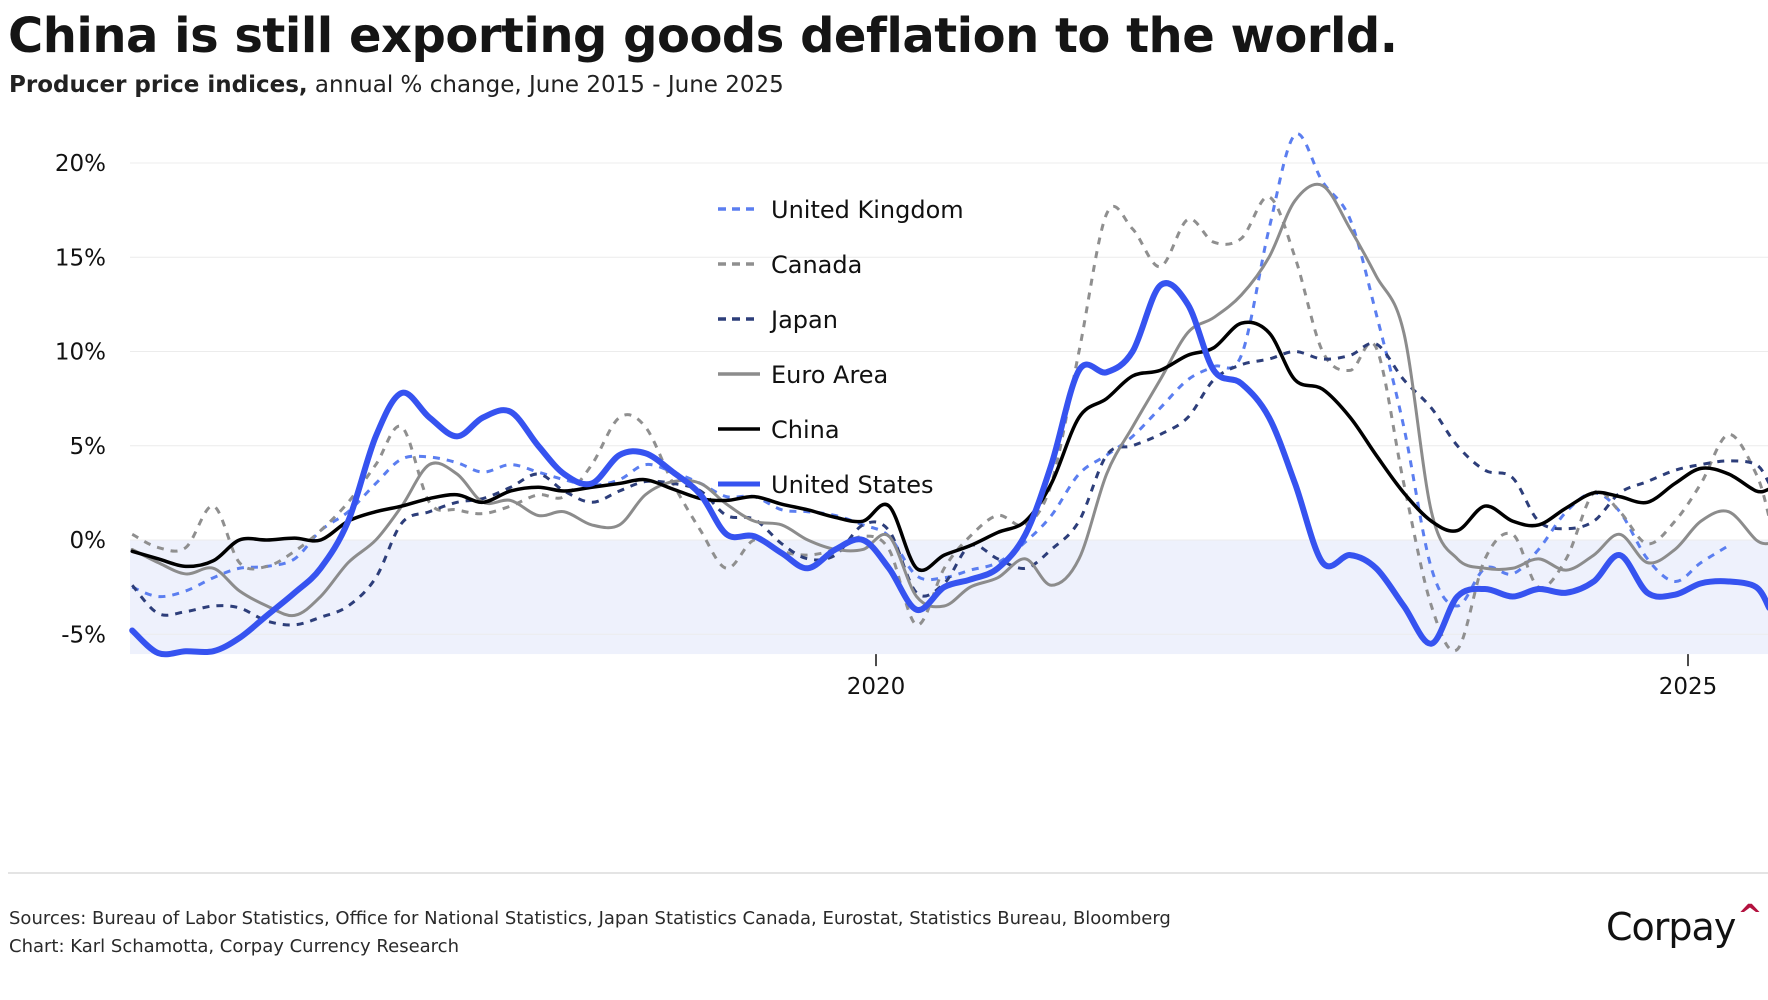 This screenshot has width=1768, height=1000. Describe the element at coordinates (803, 320) in the screenshot. I see `legend-label: Japan` at that location.